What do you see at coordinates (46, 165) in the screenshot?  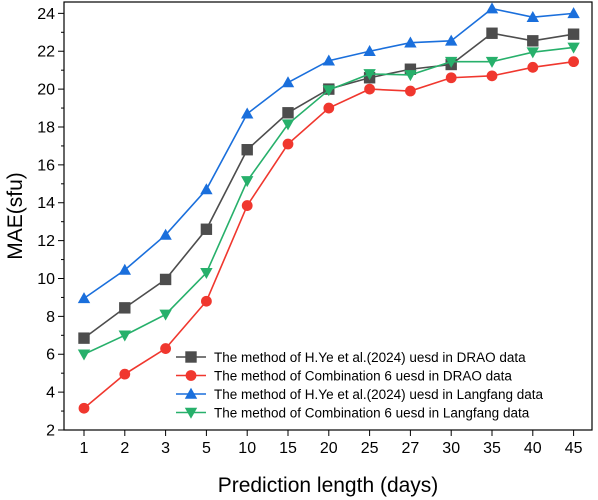 I see `y-tick-label: 16` at bounding box center [46, 165].